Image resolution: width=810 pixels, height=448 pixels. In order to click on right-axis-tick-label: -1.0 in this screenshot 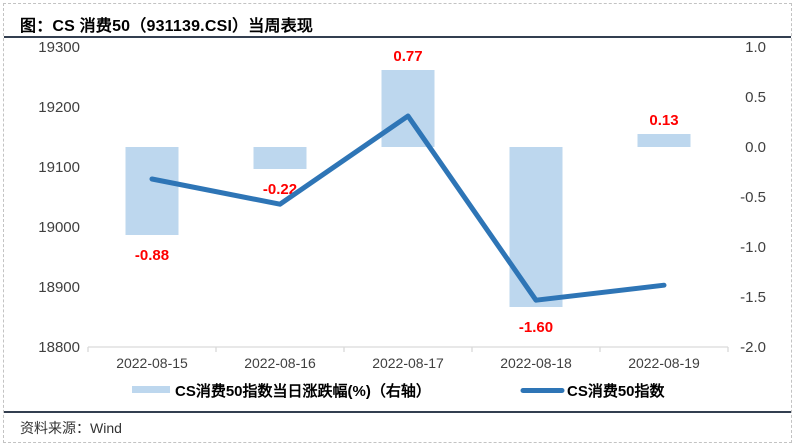, I will do `click(753, 247)`.